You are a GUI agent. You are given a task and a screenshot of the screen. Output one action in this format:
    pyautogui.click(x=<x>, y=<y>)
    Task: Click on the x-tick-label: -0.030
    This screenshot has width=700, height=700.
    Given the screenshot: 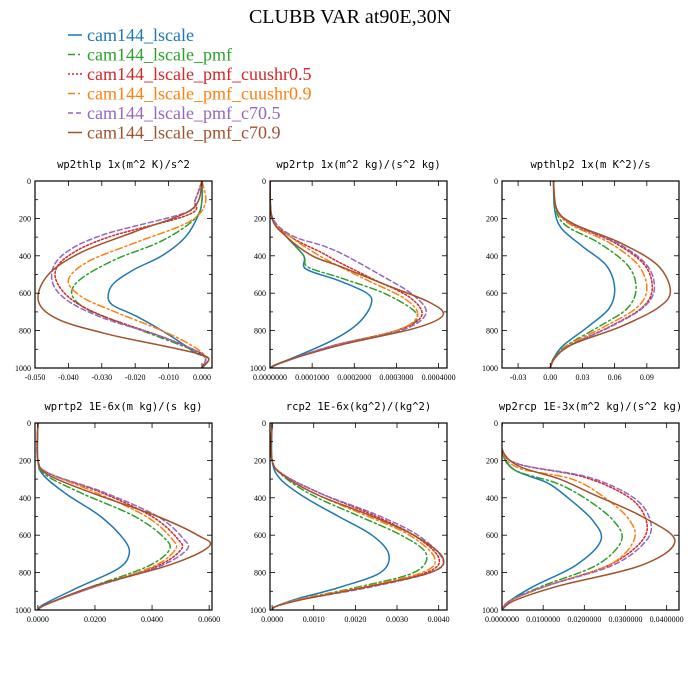 What is the action you would take?
    pyautogui.click(x=101, y=377)
    